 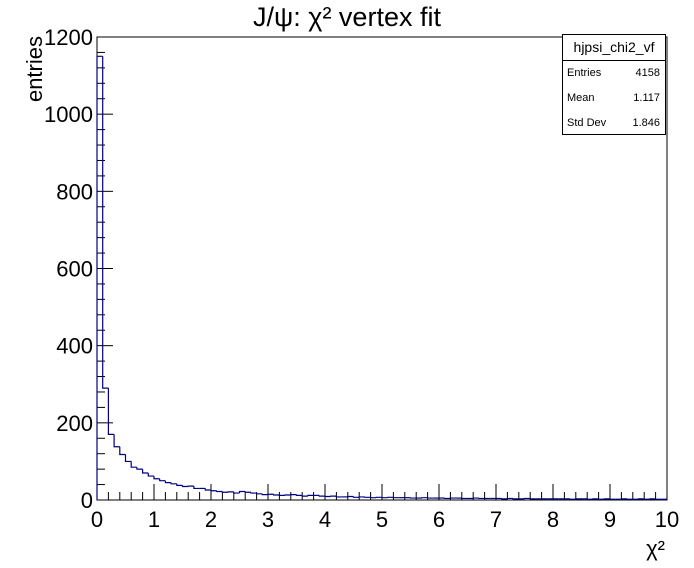 I want to click on x-tick-label: 6, so click(x=439, y=519).